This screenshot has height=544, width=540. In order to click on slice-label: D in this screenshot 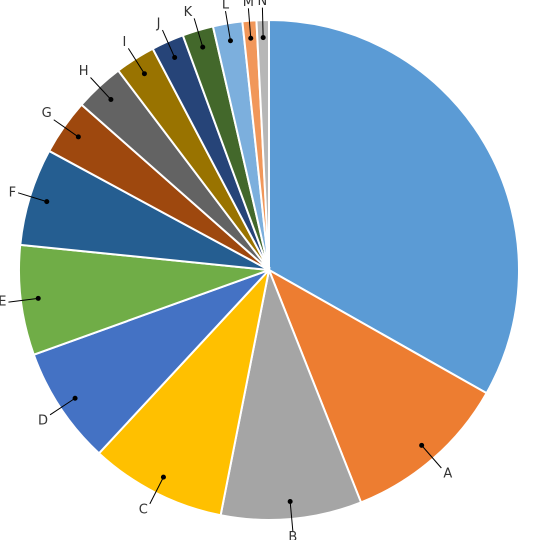, I will do `click(43, 420)`.